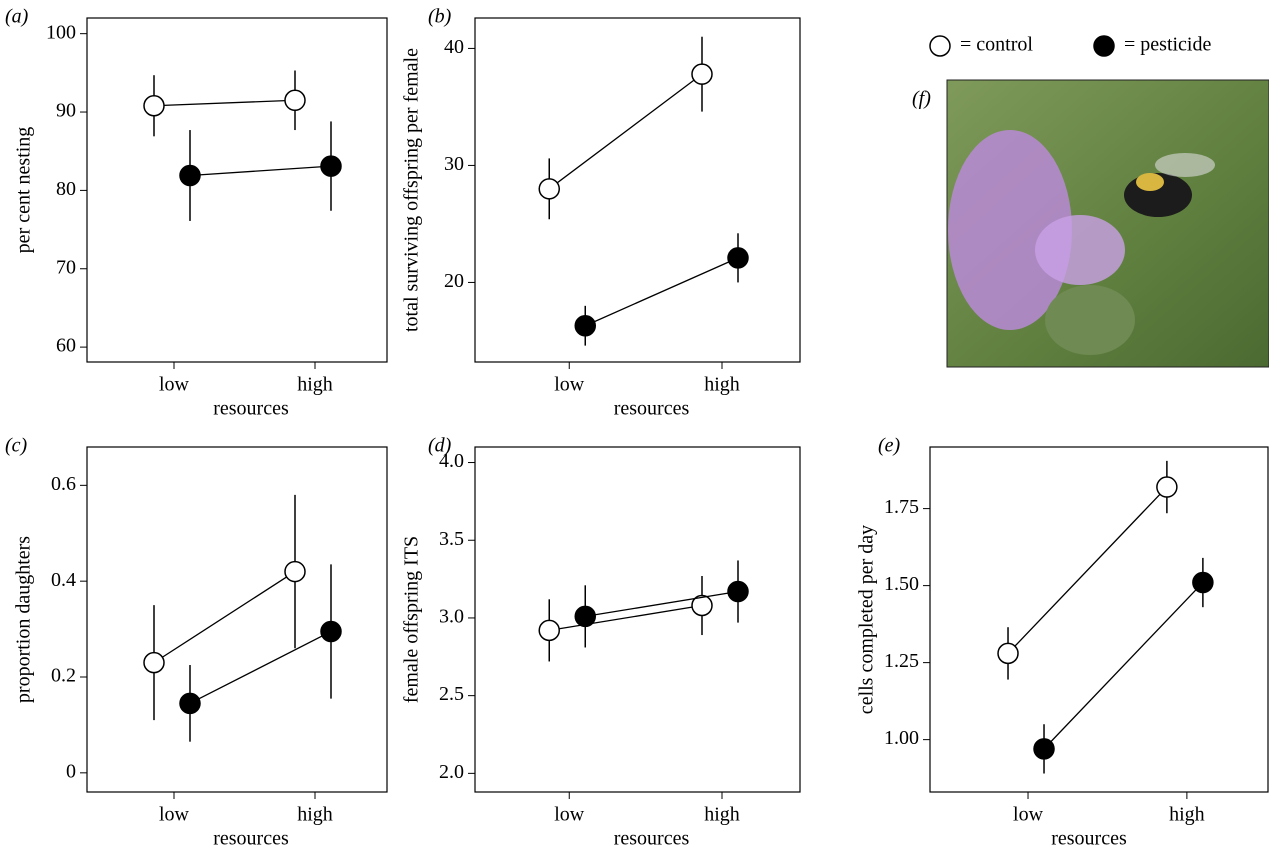 This screenshot has height=850, width=1269. What do you see at coordinates (66, 111) in the screenshot?
I see `y-tick-label: 90` at bounding box center [66, 111].